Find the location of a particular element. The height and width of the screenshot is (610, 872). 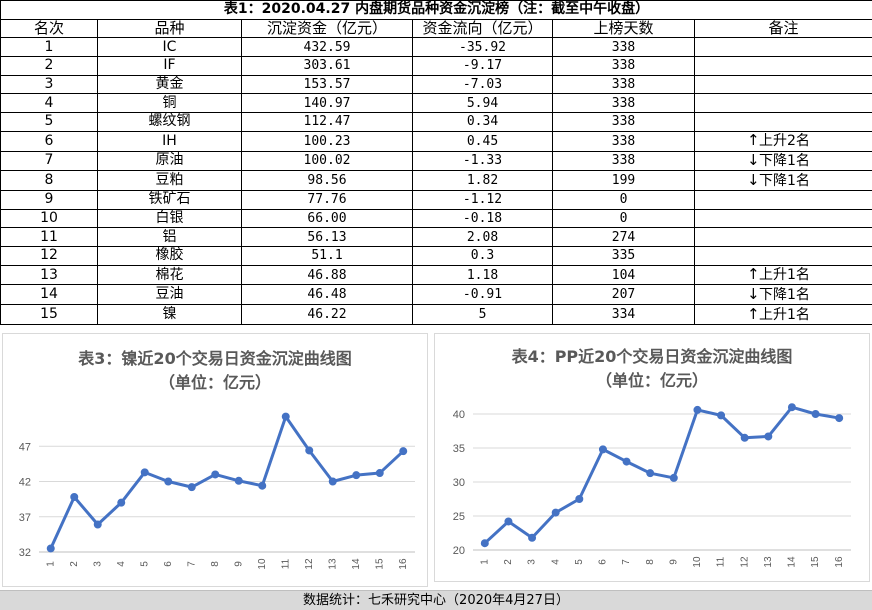

x-tick-label: 4 is located at coordinates (555, 562).